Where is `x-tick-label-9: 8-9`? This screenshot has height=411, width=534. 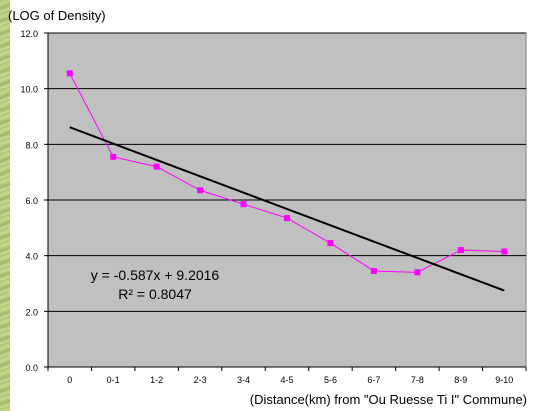
x-tick-label-9: 8-9 is located at coordinates (460, 380).